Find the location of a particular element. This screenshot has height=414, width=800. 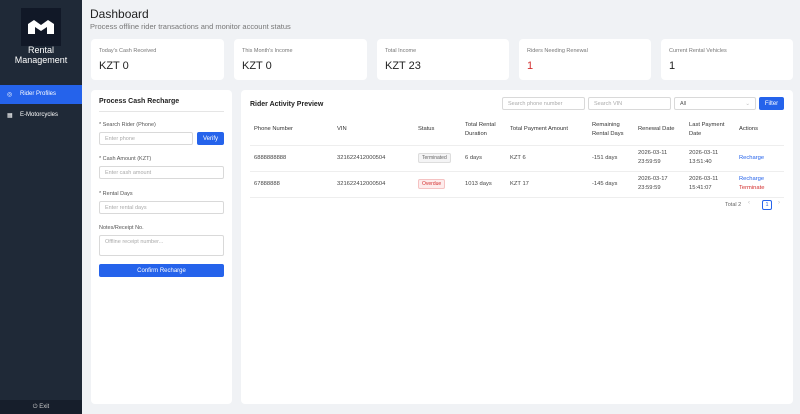

table-cell: KZT 17 is located at coordinates (547, 184).